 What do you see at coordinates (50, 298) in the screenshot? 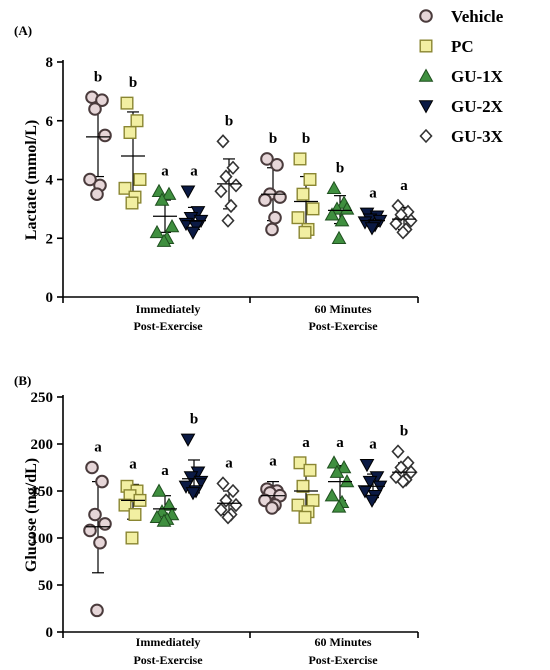
I see `panel-a-y-tick-label-0: 0` at bounding box center [50, 298].